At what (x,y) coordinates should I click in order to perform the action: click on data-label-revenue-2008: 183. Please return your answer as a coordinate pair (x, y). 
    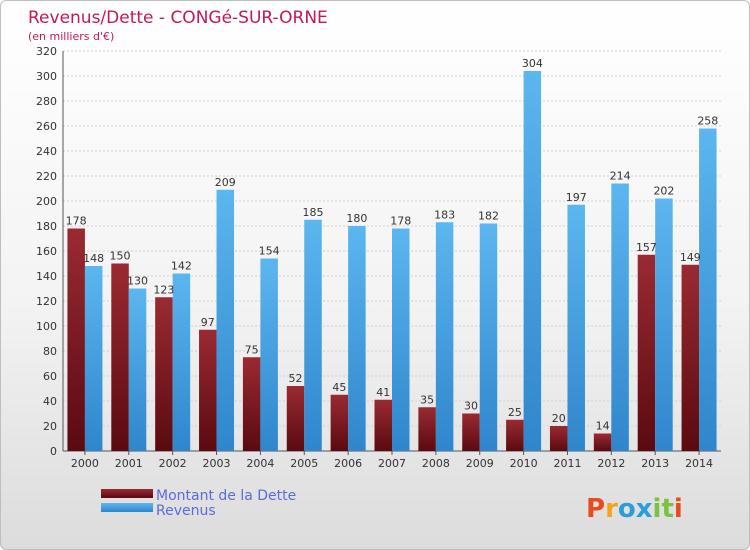
    Looking at the image, I should click on (444, 214).